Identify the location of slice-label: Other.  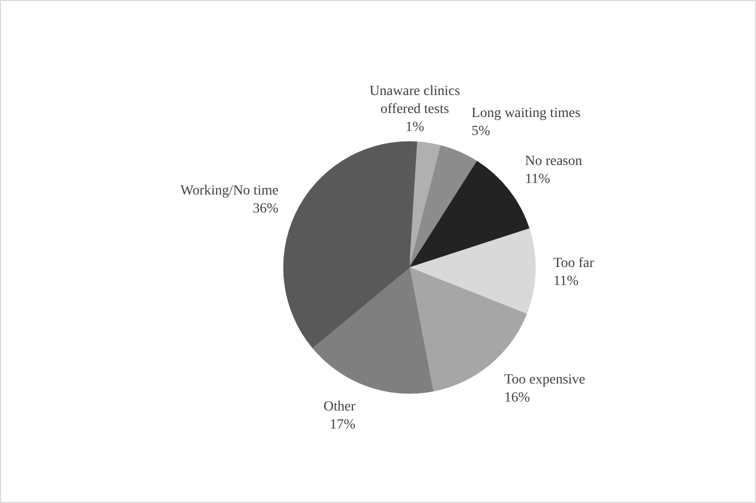
(340, 407).